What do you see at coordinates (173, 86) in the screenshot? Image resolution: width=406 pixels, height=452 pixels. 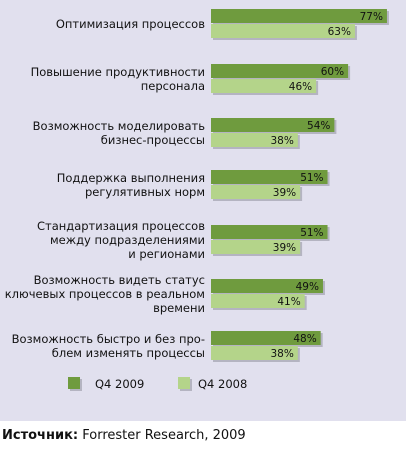 I see `category-label: персонала` at bounding box center [173, 86].